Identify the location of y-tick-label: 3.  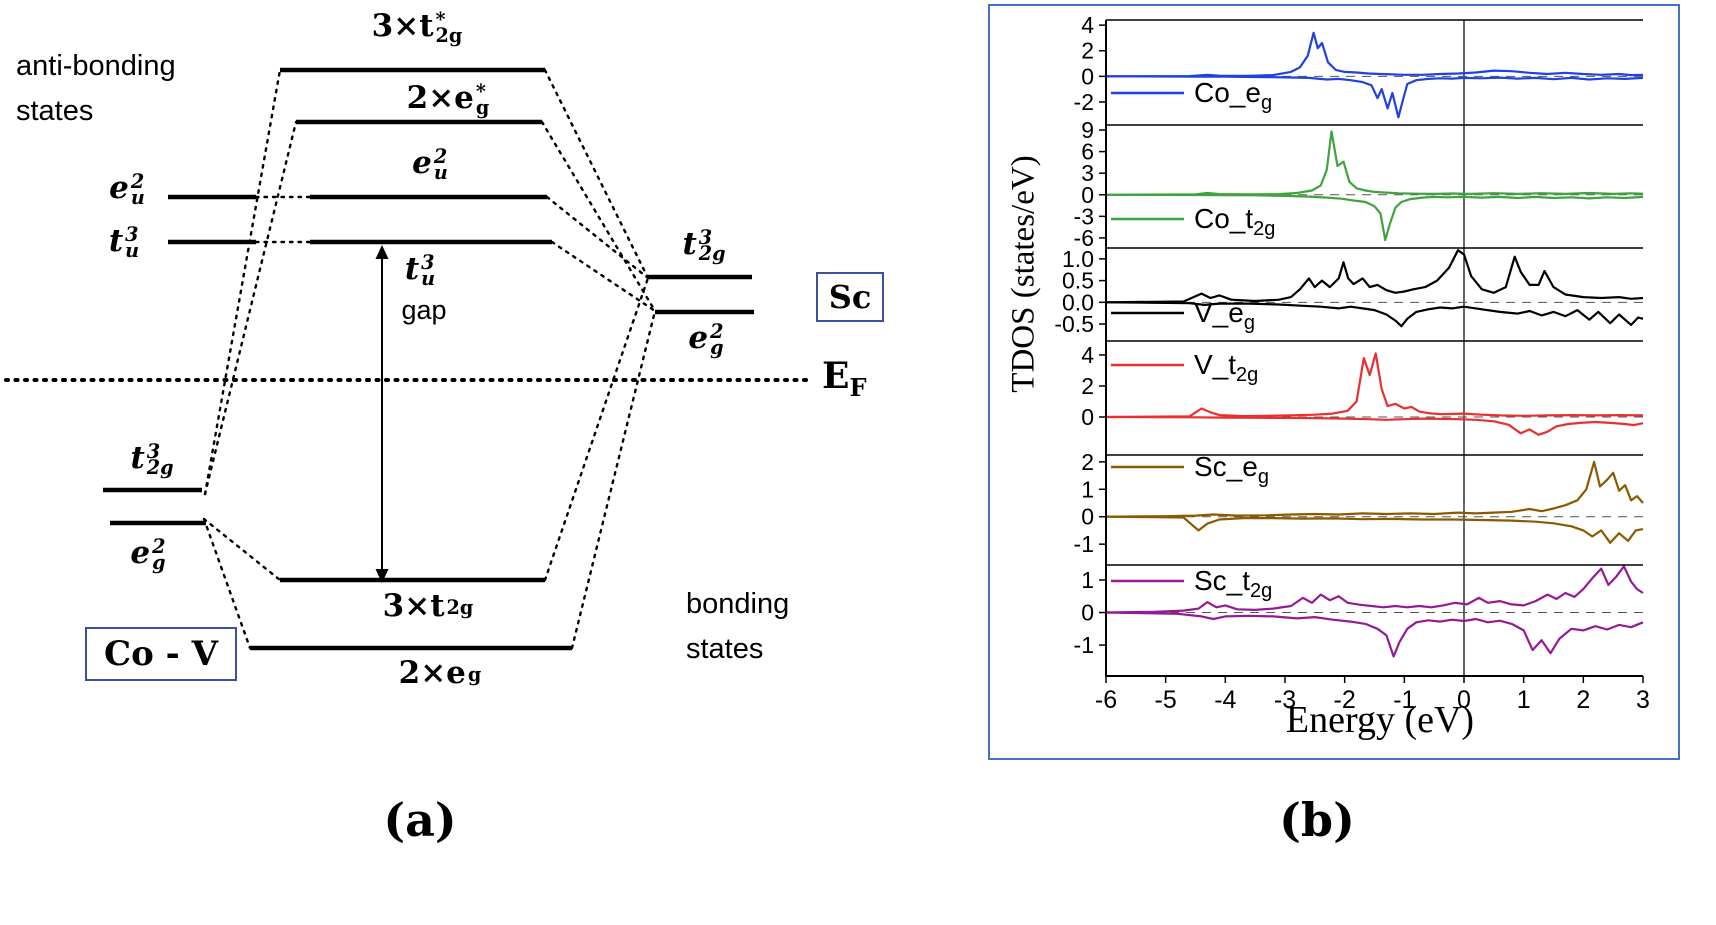
(1087, 173).